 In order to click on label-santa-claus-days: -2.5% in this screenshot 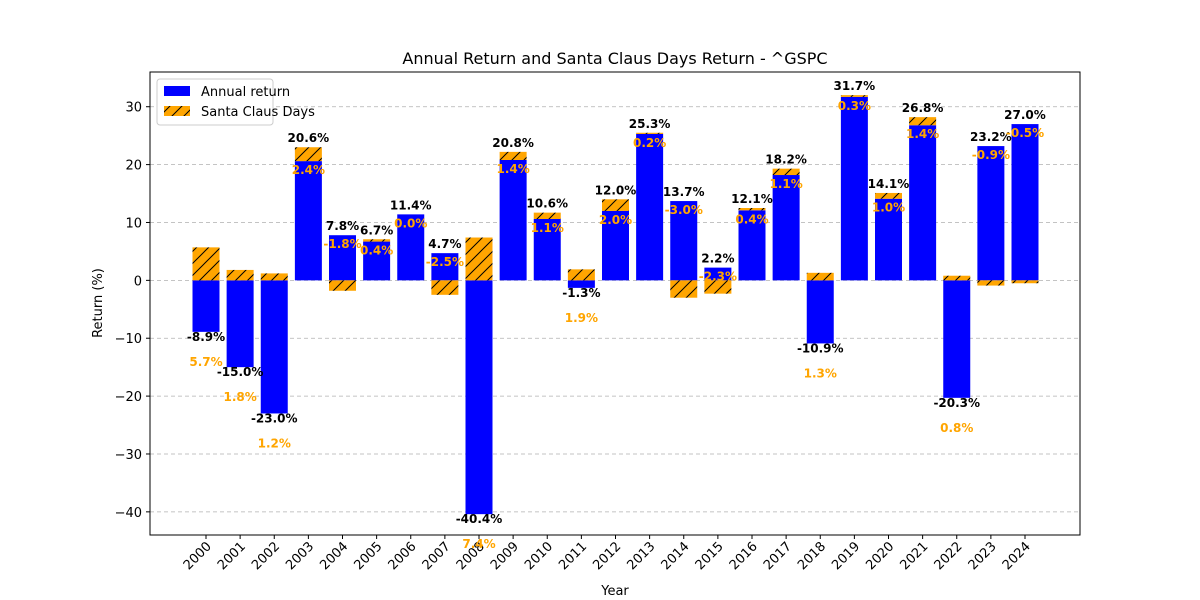, I will do `click(445, 262)`.